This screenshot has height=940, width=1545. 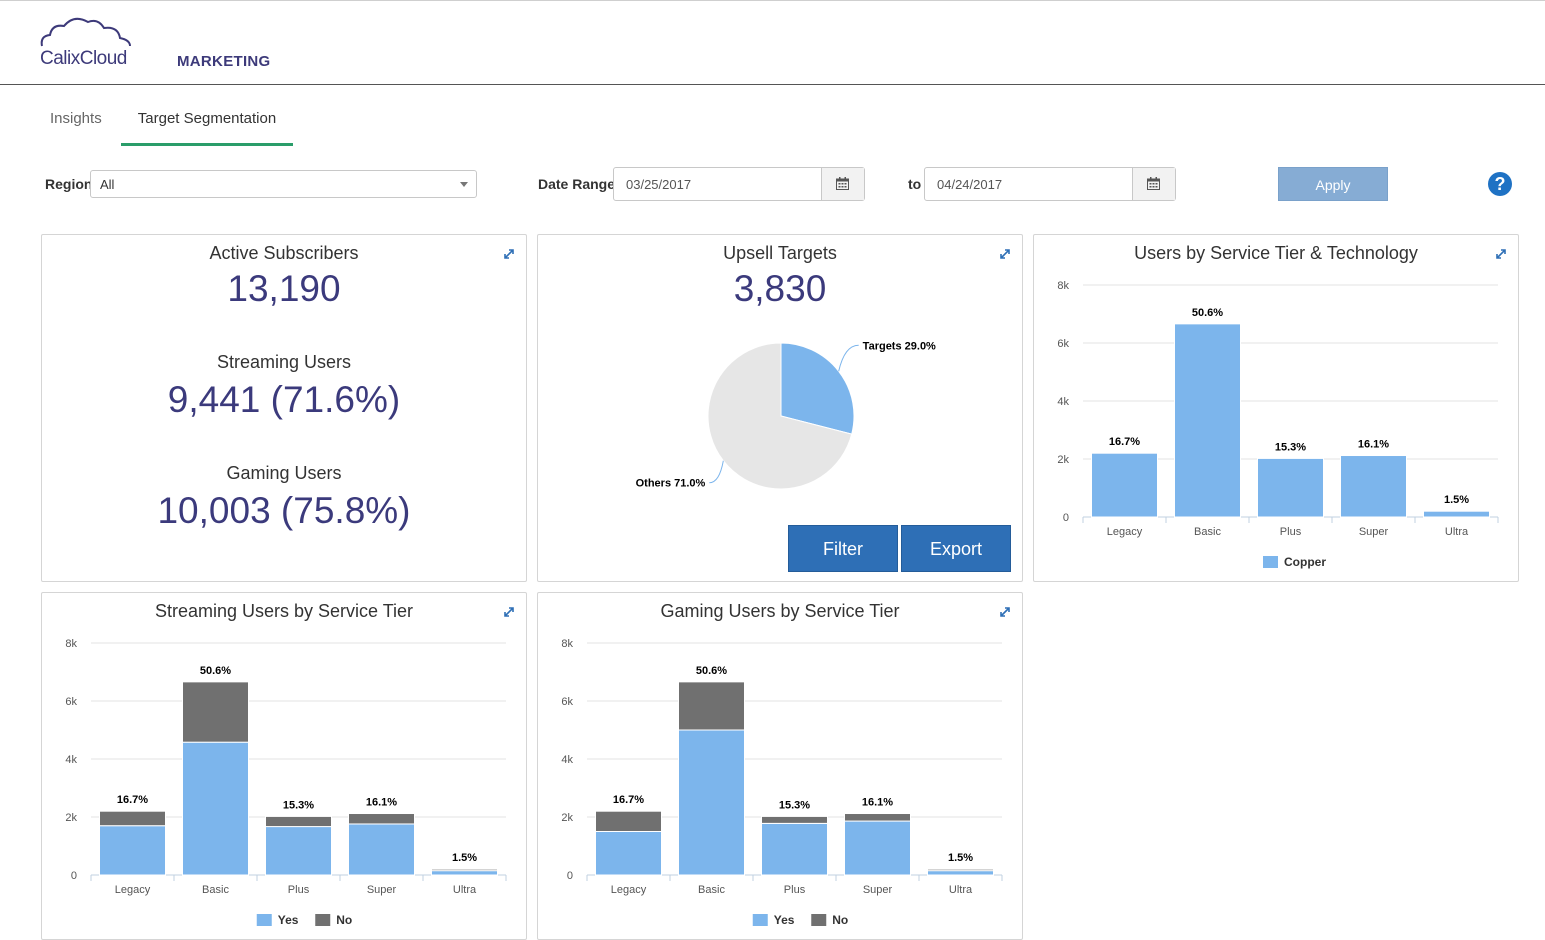 What do you see at coordinates (1276, 253) in the screenshot?
I see `tier-technology-title: Users by Service Tier & Technology` at bounding box center [1276, 253].